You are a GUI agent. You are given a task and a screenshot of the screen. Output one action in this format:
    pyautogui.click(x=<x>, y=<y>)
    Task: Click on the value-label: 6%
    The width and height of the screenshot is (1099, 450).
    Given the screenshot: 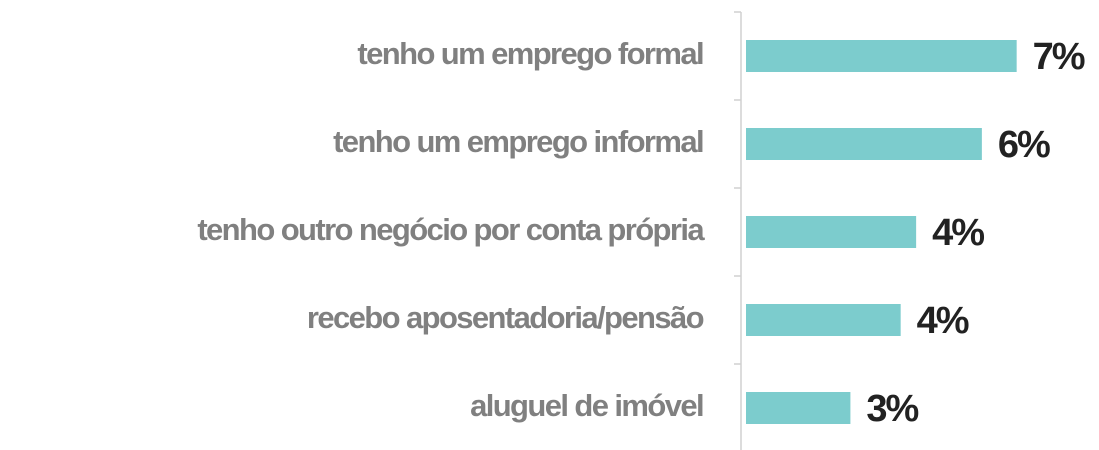 What is the action you would take?
    pyautogui.click(x=1024, y=145)
    